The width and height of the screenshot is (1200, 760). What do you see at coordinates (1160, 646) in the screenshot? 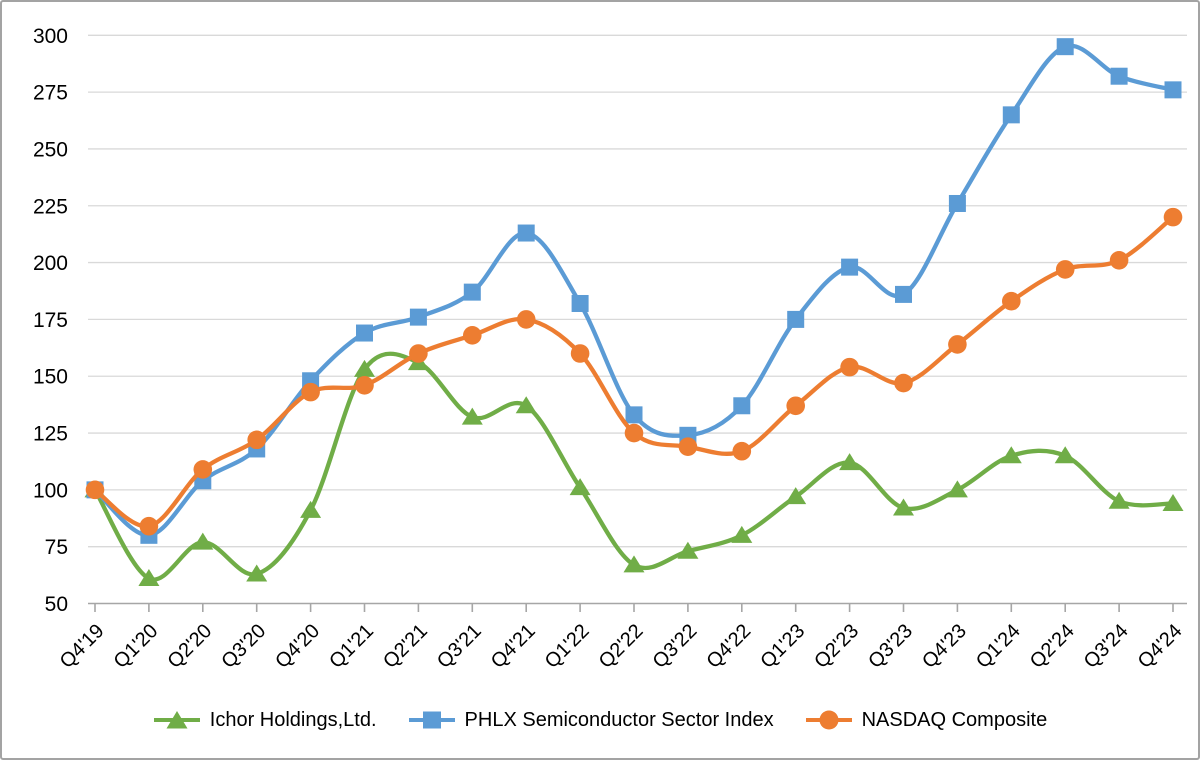
I see `x-axis-tick-label: Q4'24` at bounding box center [1160, 646].